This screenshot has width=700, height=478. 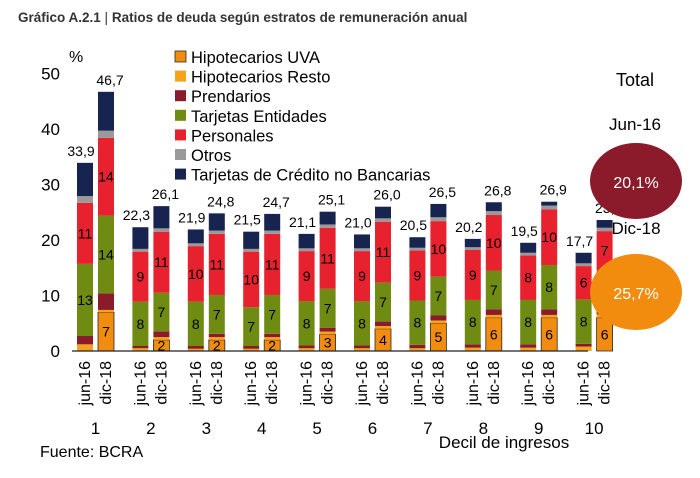 I want to click on bar-total-label: 25,1, so click(x=331, y=200).